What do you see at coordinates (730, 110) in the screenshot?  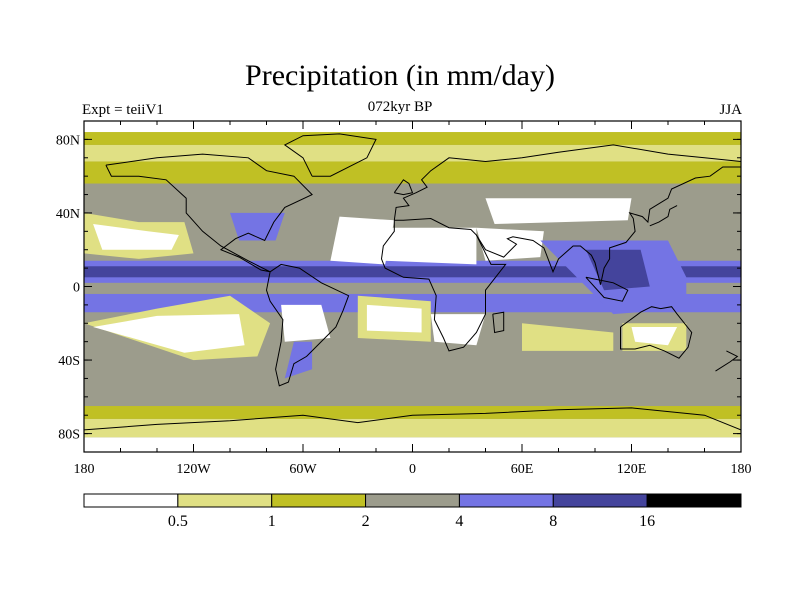 I see `season-label: JJA` at bounding box center [730, 110].